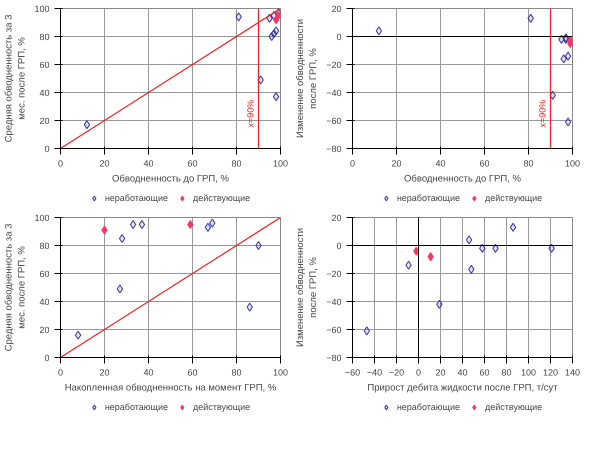 The image size is (592, 464). Describe the element at coordinates (170, 388) in the screenshot. I see `x-axis-title: Накопленная обводненность на момент ГРП, %` at that location.